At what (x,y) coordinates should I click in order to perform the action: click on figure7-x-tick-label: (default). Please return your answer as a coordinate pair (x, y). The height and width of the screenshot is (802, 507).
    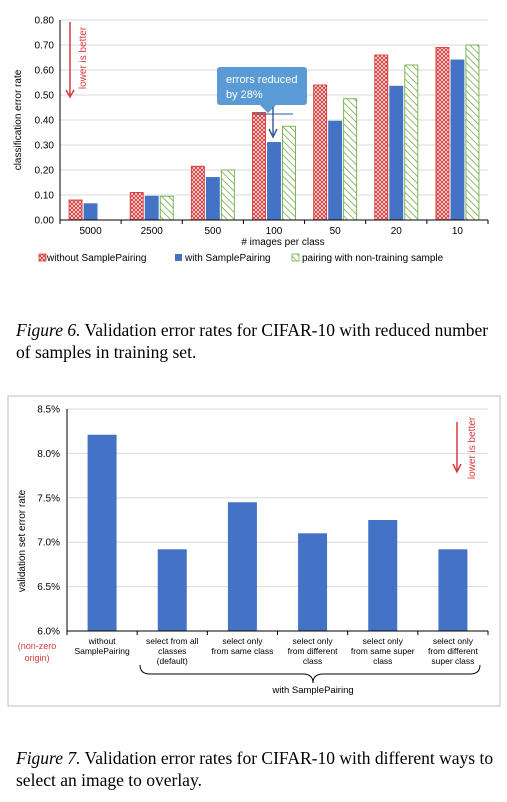
    Looking at the image, I should click on (172, 661).